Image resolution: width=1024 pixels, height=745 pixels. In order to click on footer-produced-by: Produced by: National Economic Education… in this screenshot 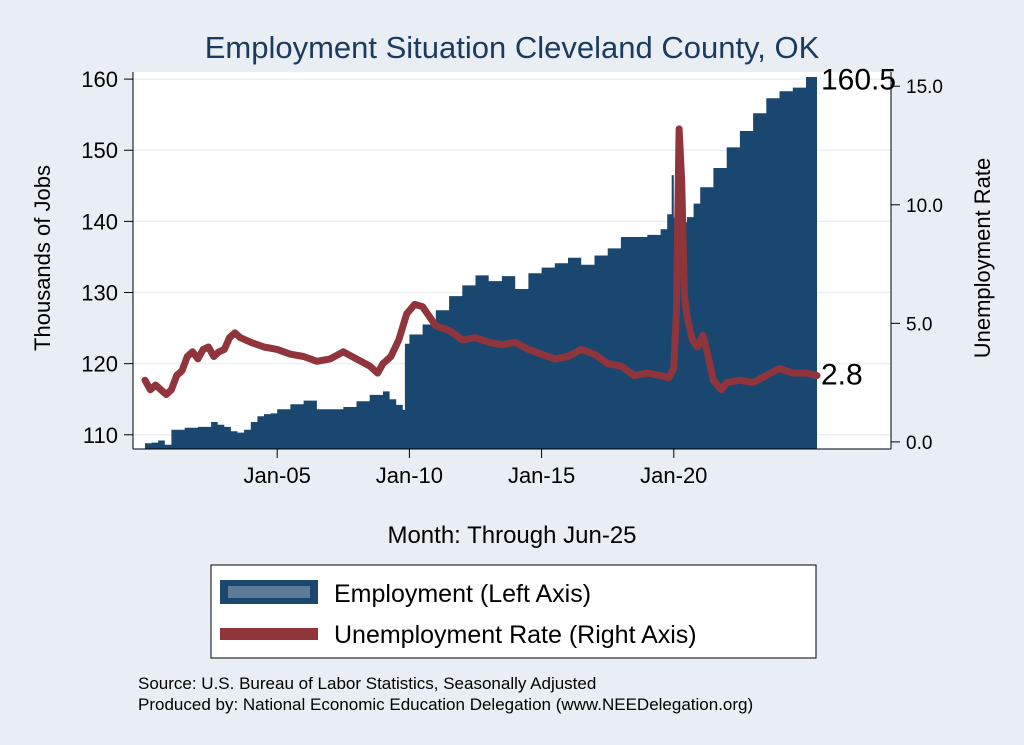, I will do `click(445, 704)`.